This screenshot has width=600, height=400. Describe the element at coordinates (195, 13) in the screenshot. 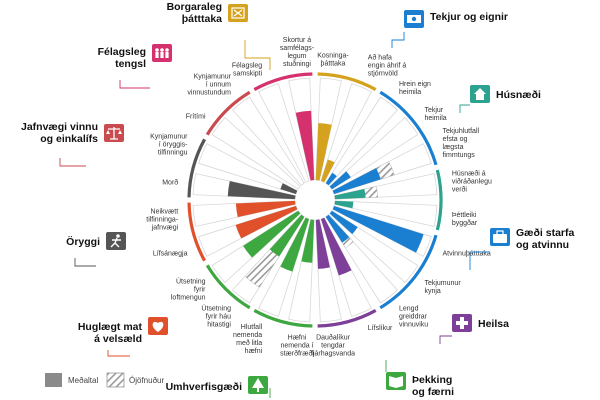

I see `dimension-title-civic: Borgaraleg þátttaka` at that location.